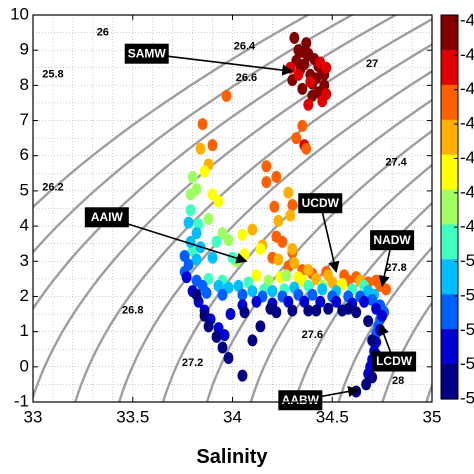 The width and height of the screenshot is (474, 474). I want to click on x-tick-label: 35, so click(432, 416).